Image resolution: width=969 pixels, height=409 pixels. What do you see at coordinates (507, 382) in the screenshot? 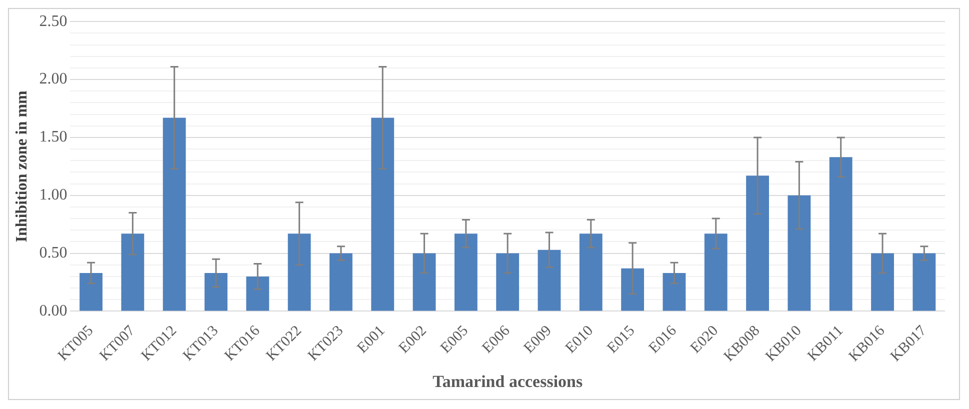
I see `x-axis-title: Tamarind accessions` at bounding box center [507, 382].